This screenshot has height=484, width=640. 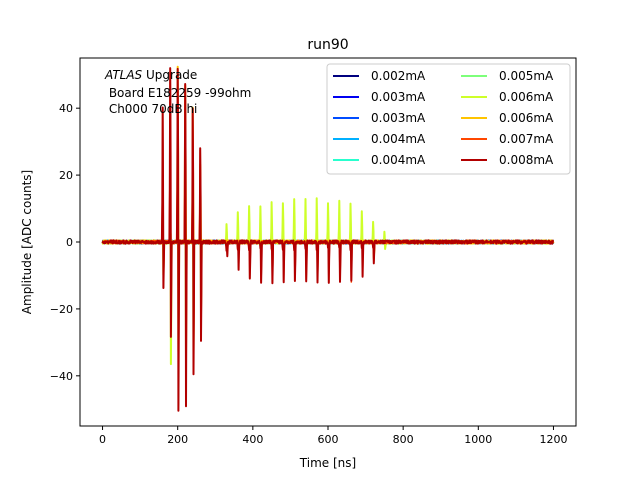 I want to click on x-tick-label: 1200, so click(x=553, y=439).